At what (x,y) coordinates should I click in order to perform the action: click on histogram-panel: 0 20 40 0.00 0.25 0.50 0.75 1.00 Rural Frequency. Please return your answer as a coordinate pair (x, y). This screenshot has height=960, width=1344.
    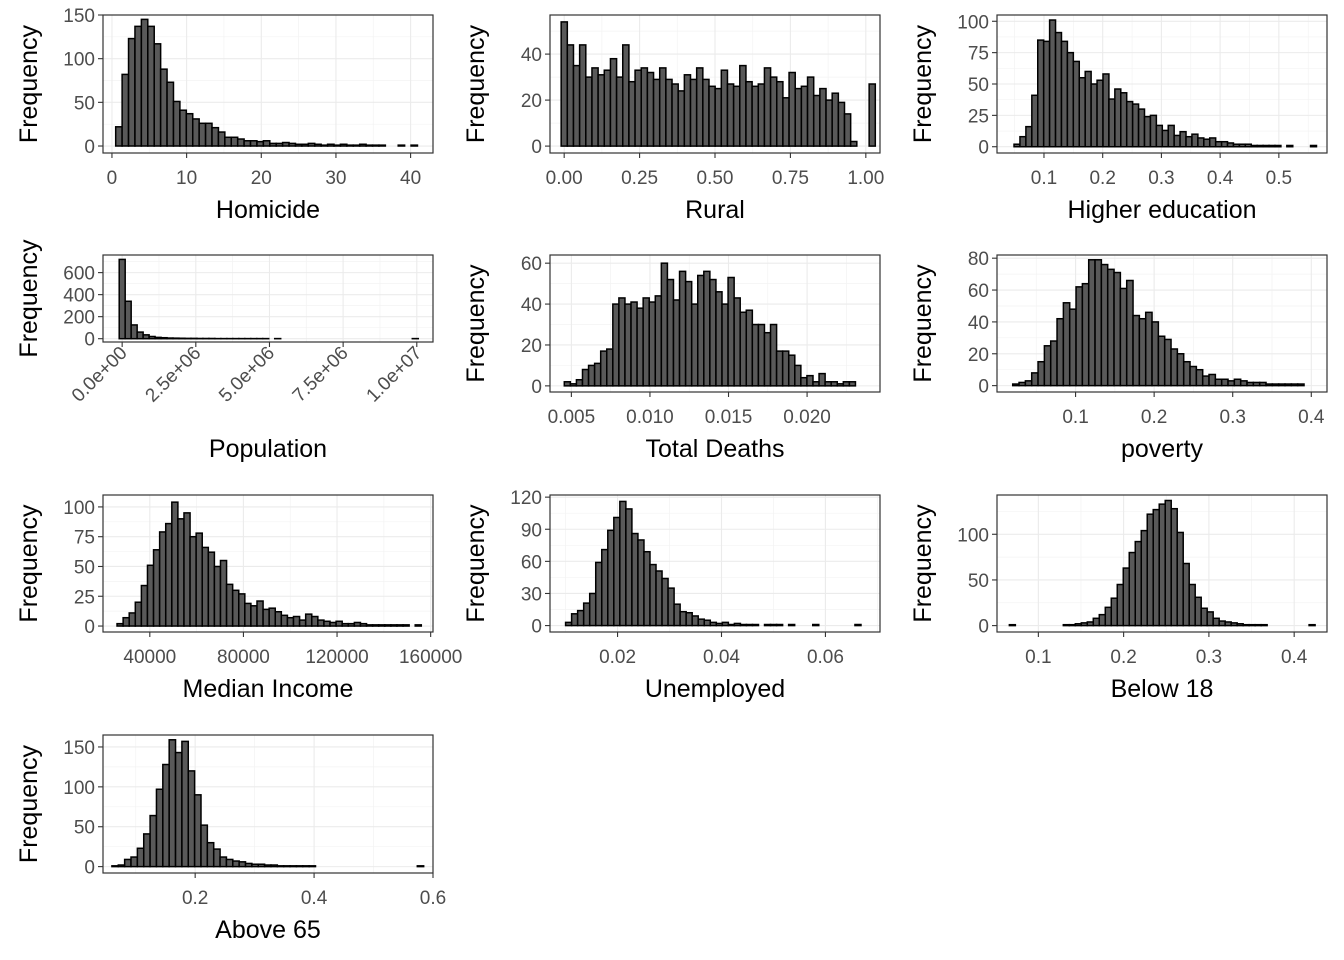
    Looking at the image, I should click on (673, 119).